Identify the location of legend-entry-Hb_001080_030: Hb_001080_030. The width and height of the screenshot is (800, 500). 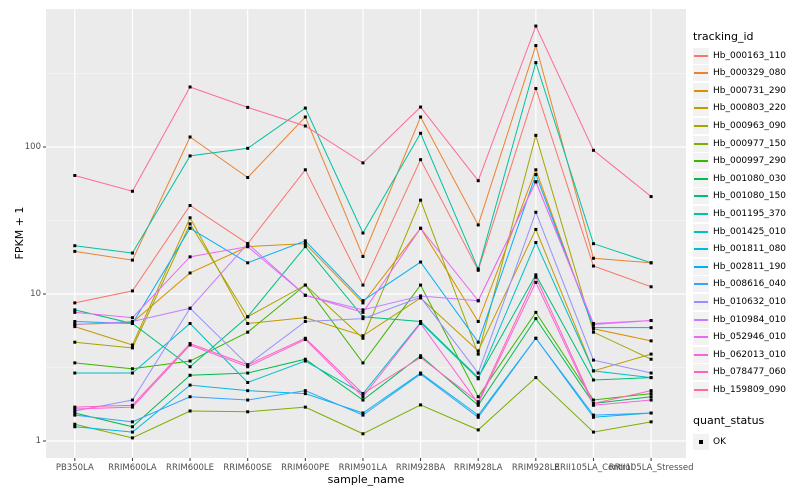
(739, 178).